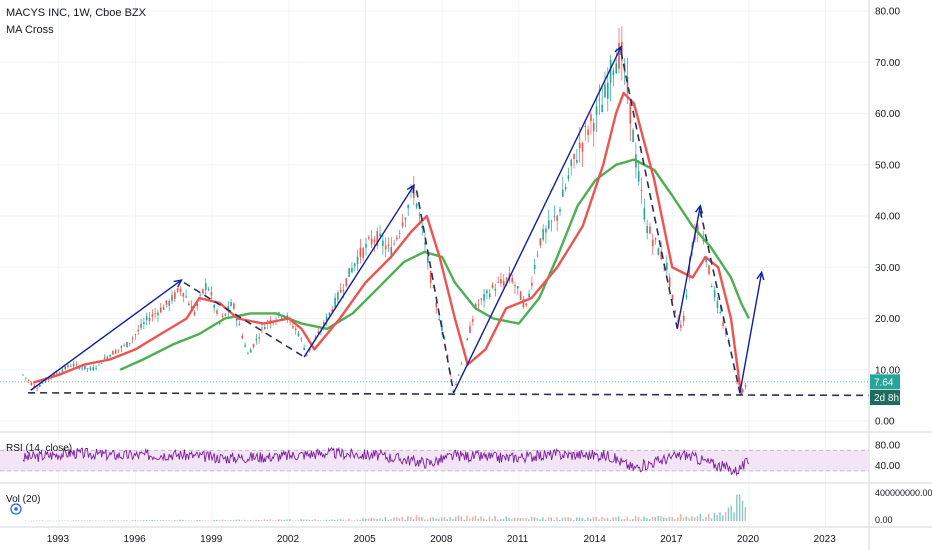  Describe the element at coordinates (595, 539) in the screenshot. I see `time-tick-label: 2014` at that location.